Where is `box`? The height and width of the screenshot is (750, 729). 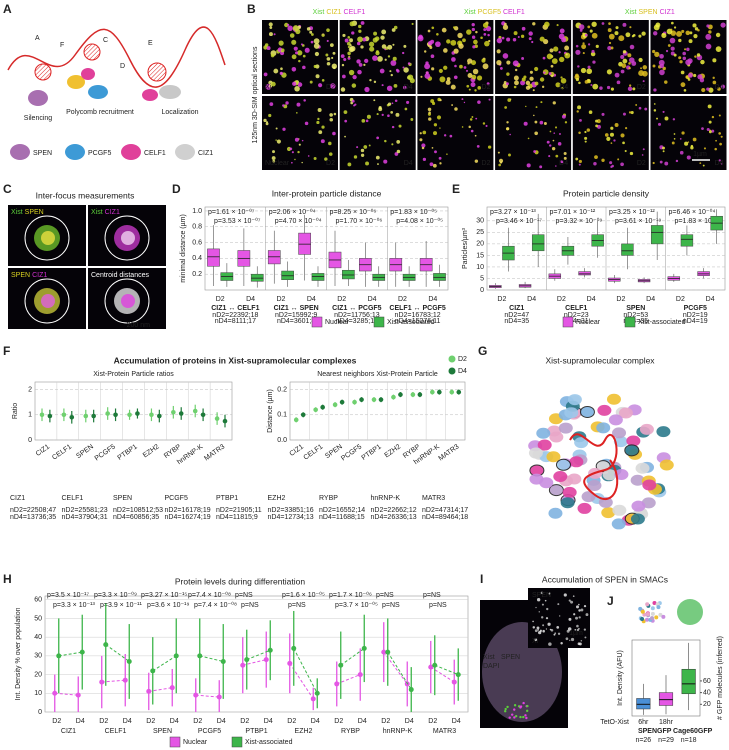
box is located at coordinates (213, 257).